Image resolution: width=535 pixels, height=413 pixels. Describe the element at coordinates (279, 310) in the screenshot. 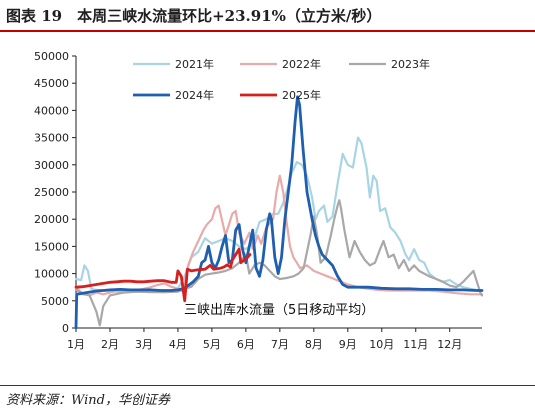

I see `chart-annotation: 三峡出库水流量（5日移动平均）` at that location.